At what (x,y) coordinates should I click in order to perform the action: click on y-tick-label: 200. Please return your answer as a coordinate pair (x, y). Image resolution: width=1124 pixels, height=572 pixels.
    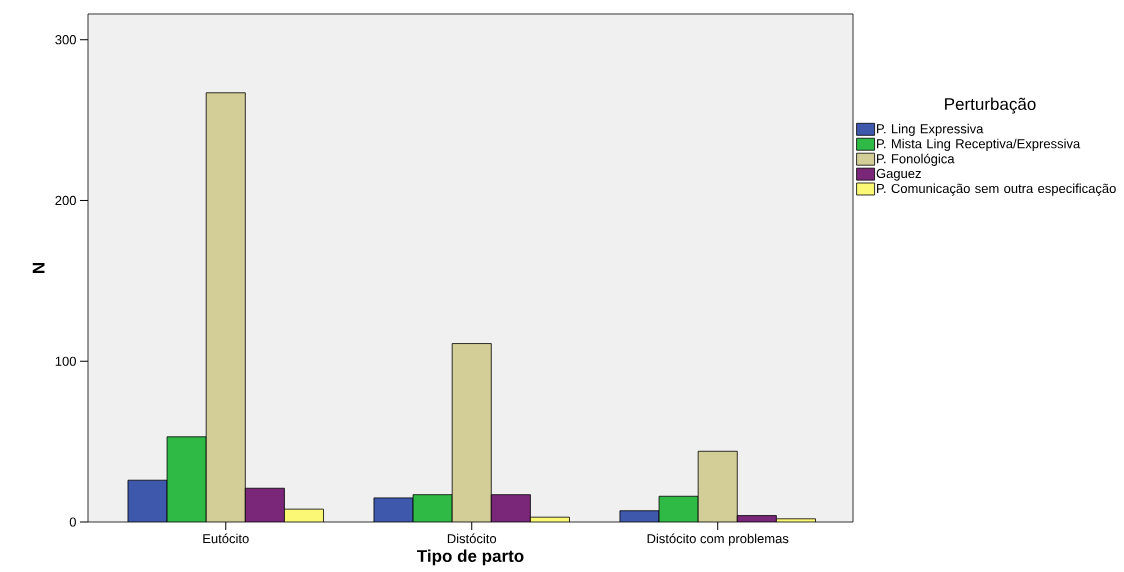
    Looking at the image, I should click on (65, 200).